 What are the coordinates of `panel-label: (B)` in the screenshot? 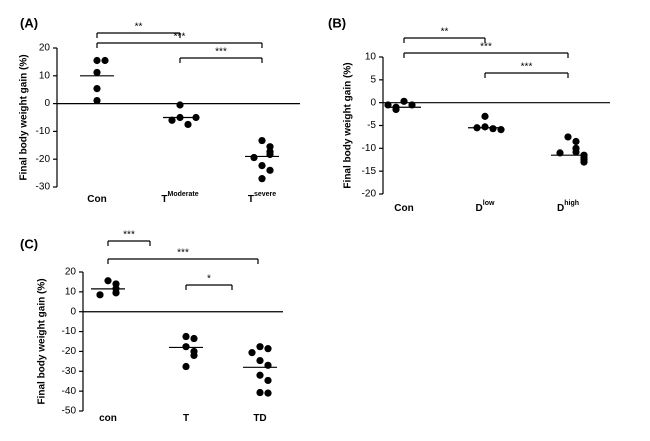 It's located at (337, 22).